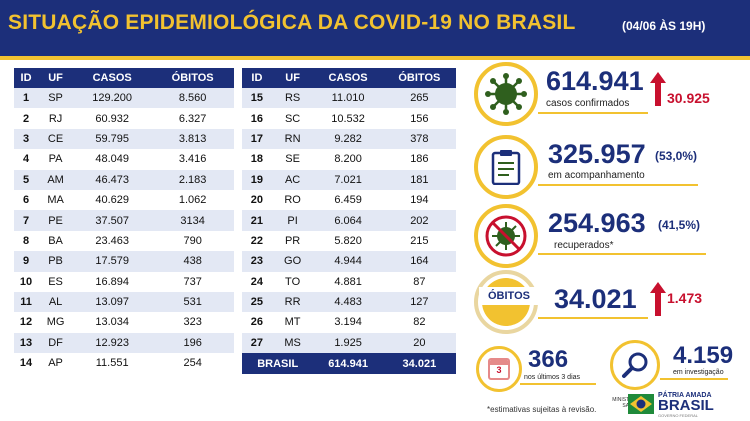 Image resolution: width=750 pixels, height=421 pixels. I want to click on calendar-number: 3, so click(499, 370).